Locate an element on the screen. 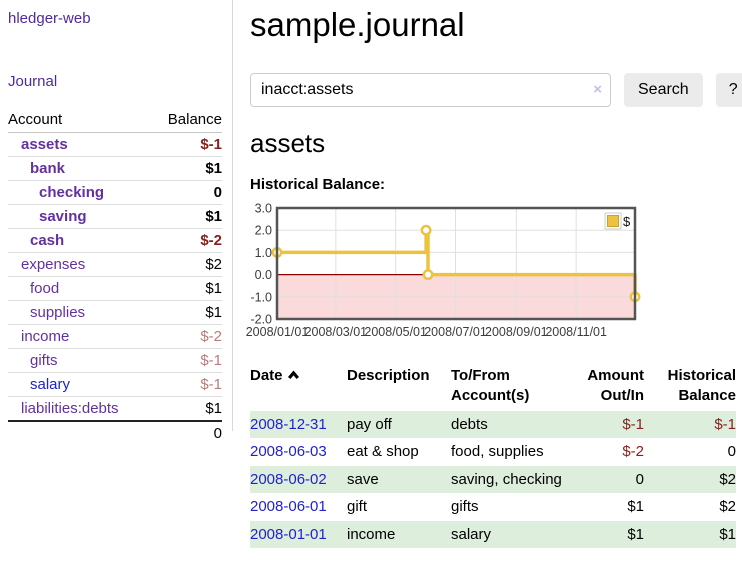 Image resolution: width=742 pixels, height=582 pixels. register-accounts-cell: food, supplies is located at coordinates (497, 451).